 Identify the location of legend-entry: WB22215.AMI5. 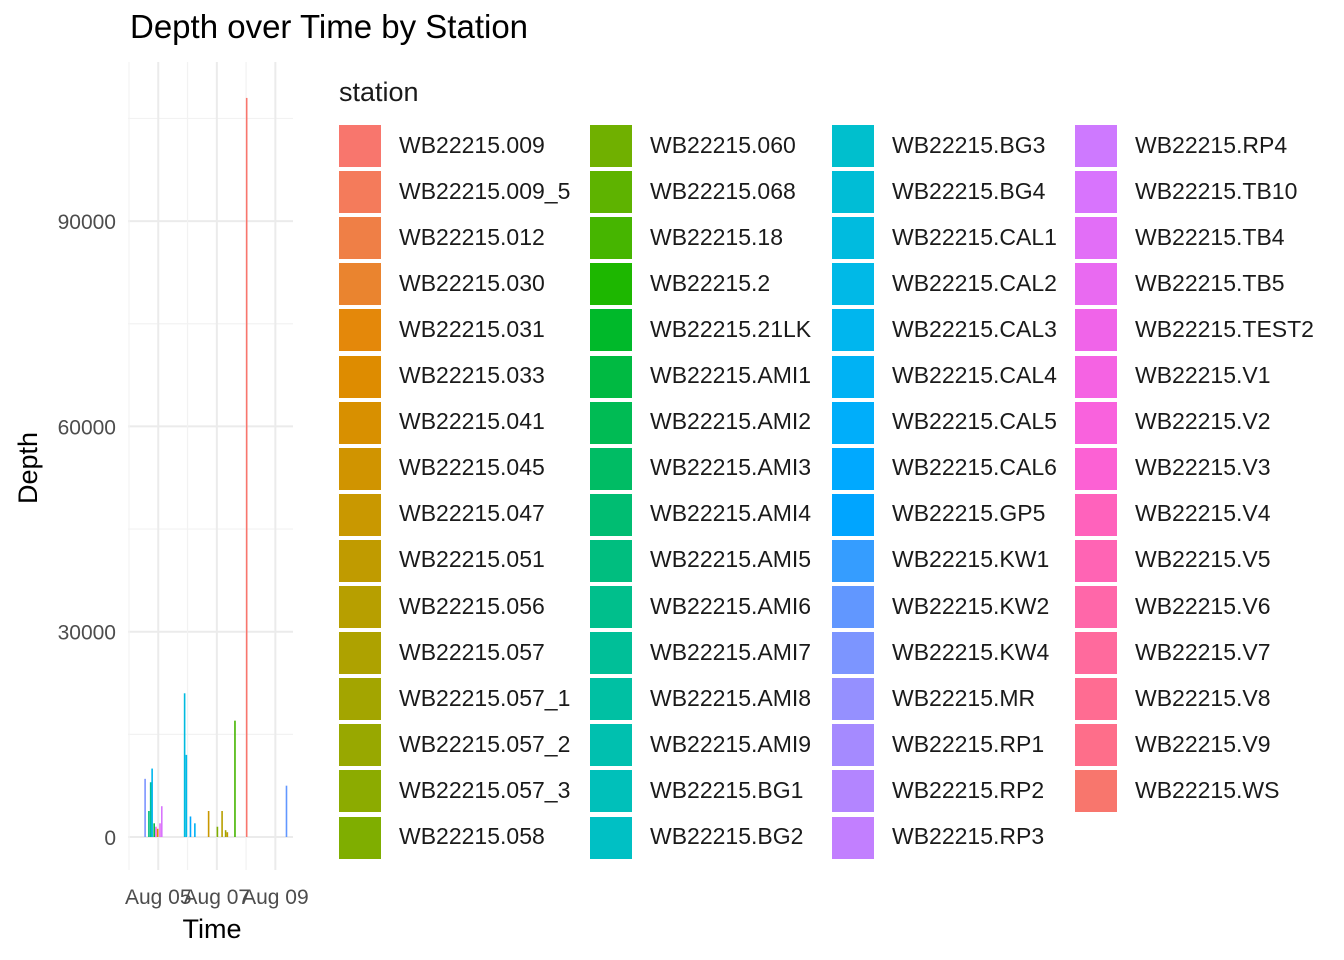
(700, 560).